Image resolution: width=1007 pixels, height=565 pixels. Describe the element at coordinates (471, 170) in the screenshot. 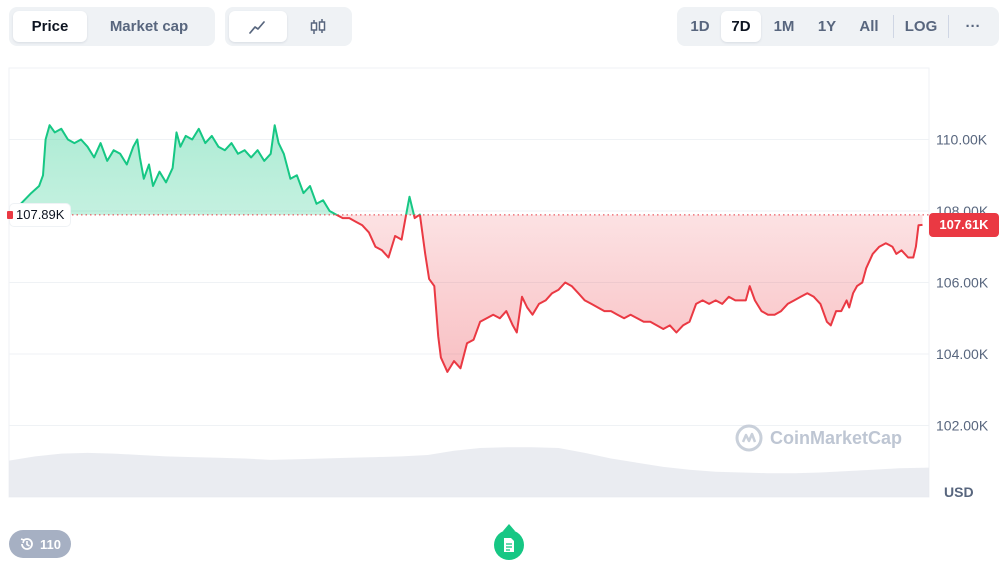

I see `price-area-above-reference` at that location.